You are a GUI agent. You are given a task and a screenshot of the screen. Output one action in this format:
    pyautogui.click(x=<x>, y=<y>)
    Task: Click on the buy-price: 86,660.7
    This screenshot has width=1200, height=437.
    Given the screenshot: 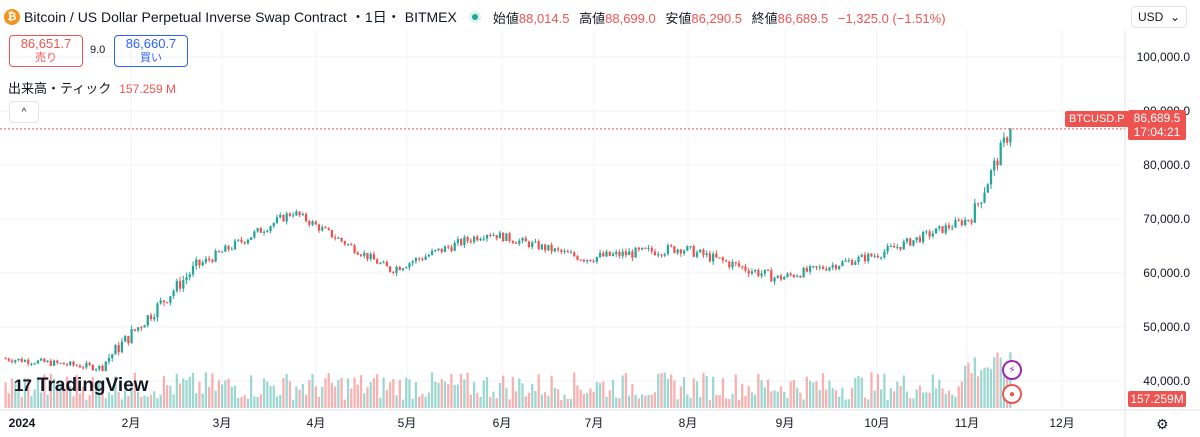 What is the action you would take?
    pyautogui.click(x=151, y=43)
    